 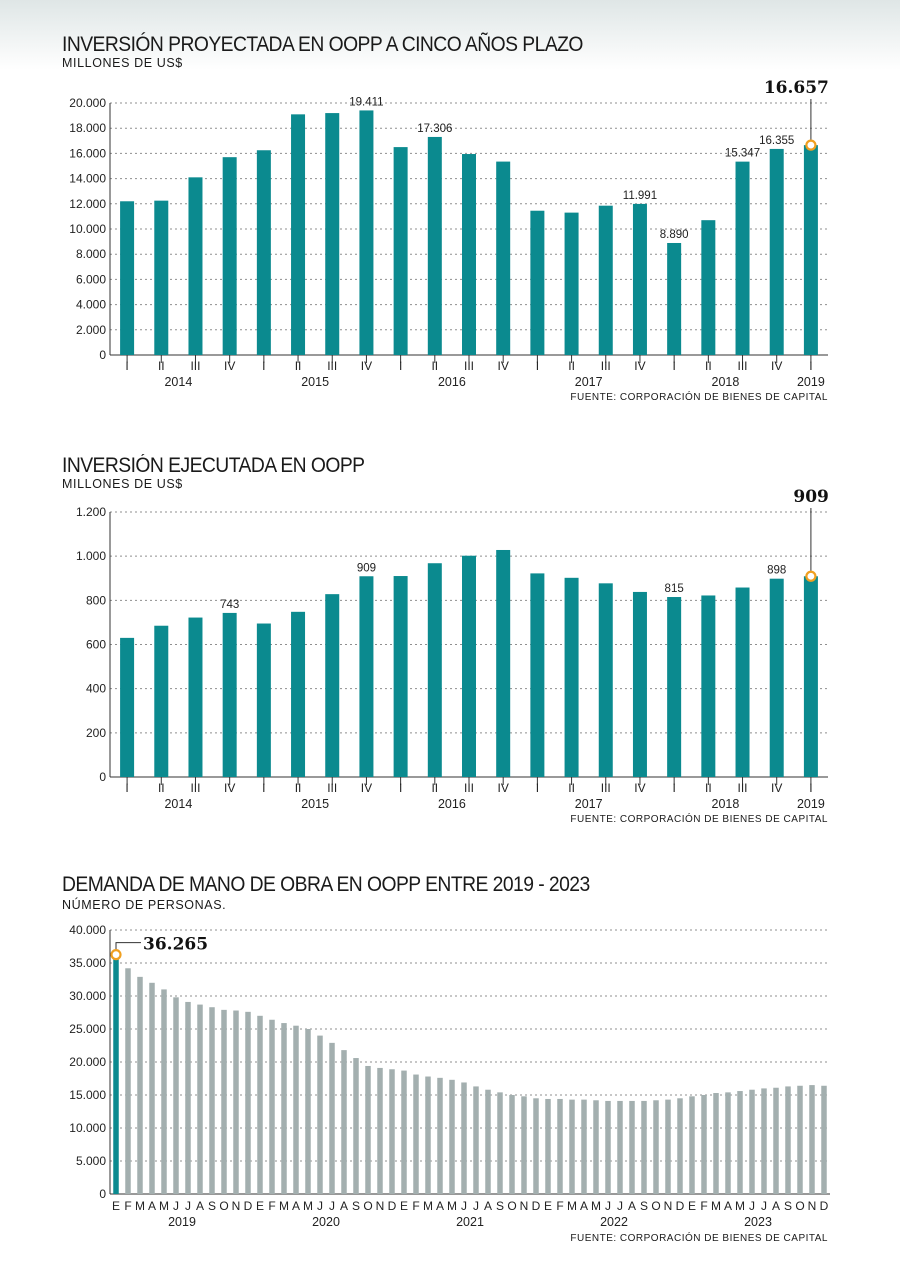 I want to click on year-label: 2014, so click(x=178, y=804).